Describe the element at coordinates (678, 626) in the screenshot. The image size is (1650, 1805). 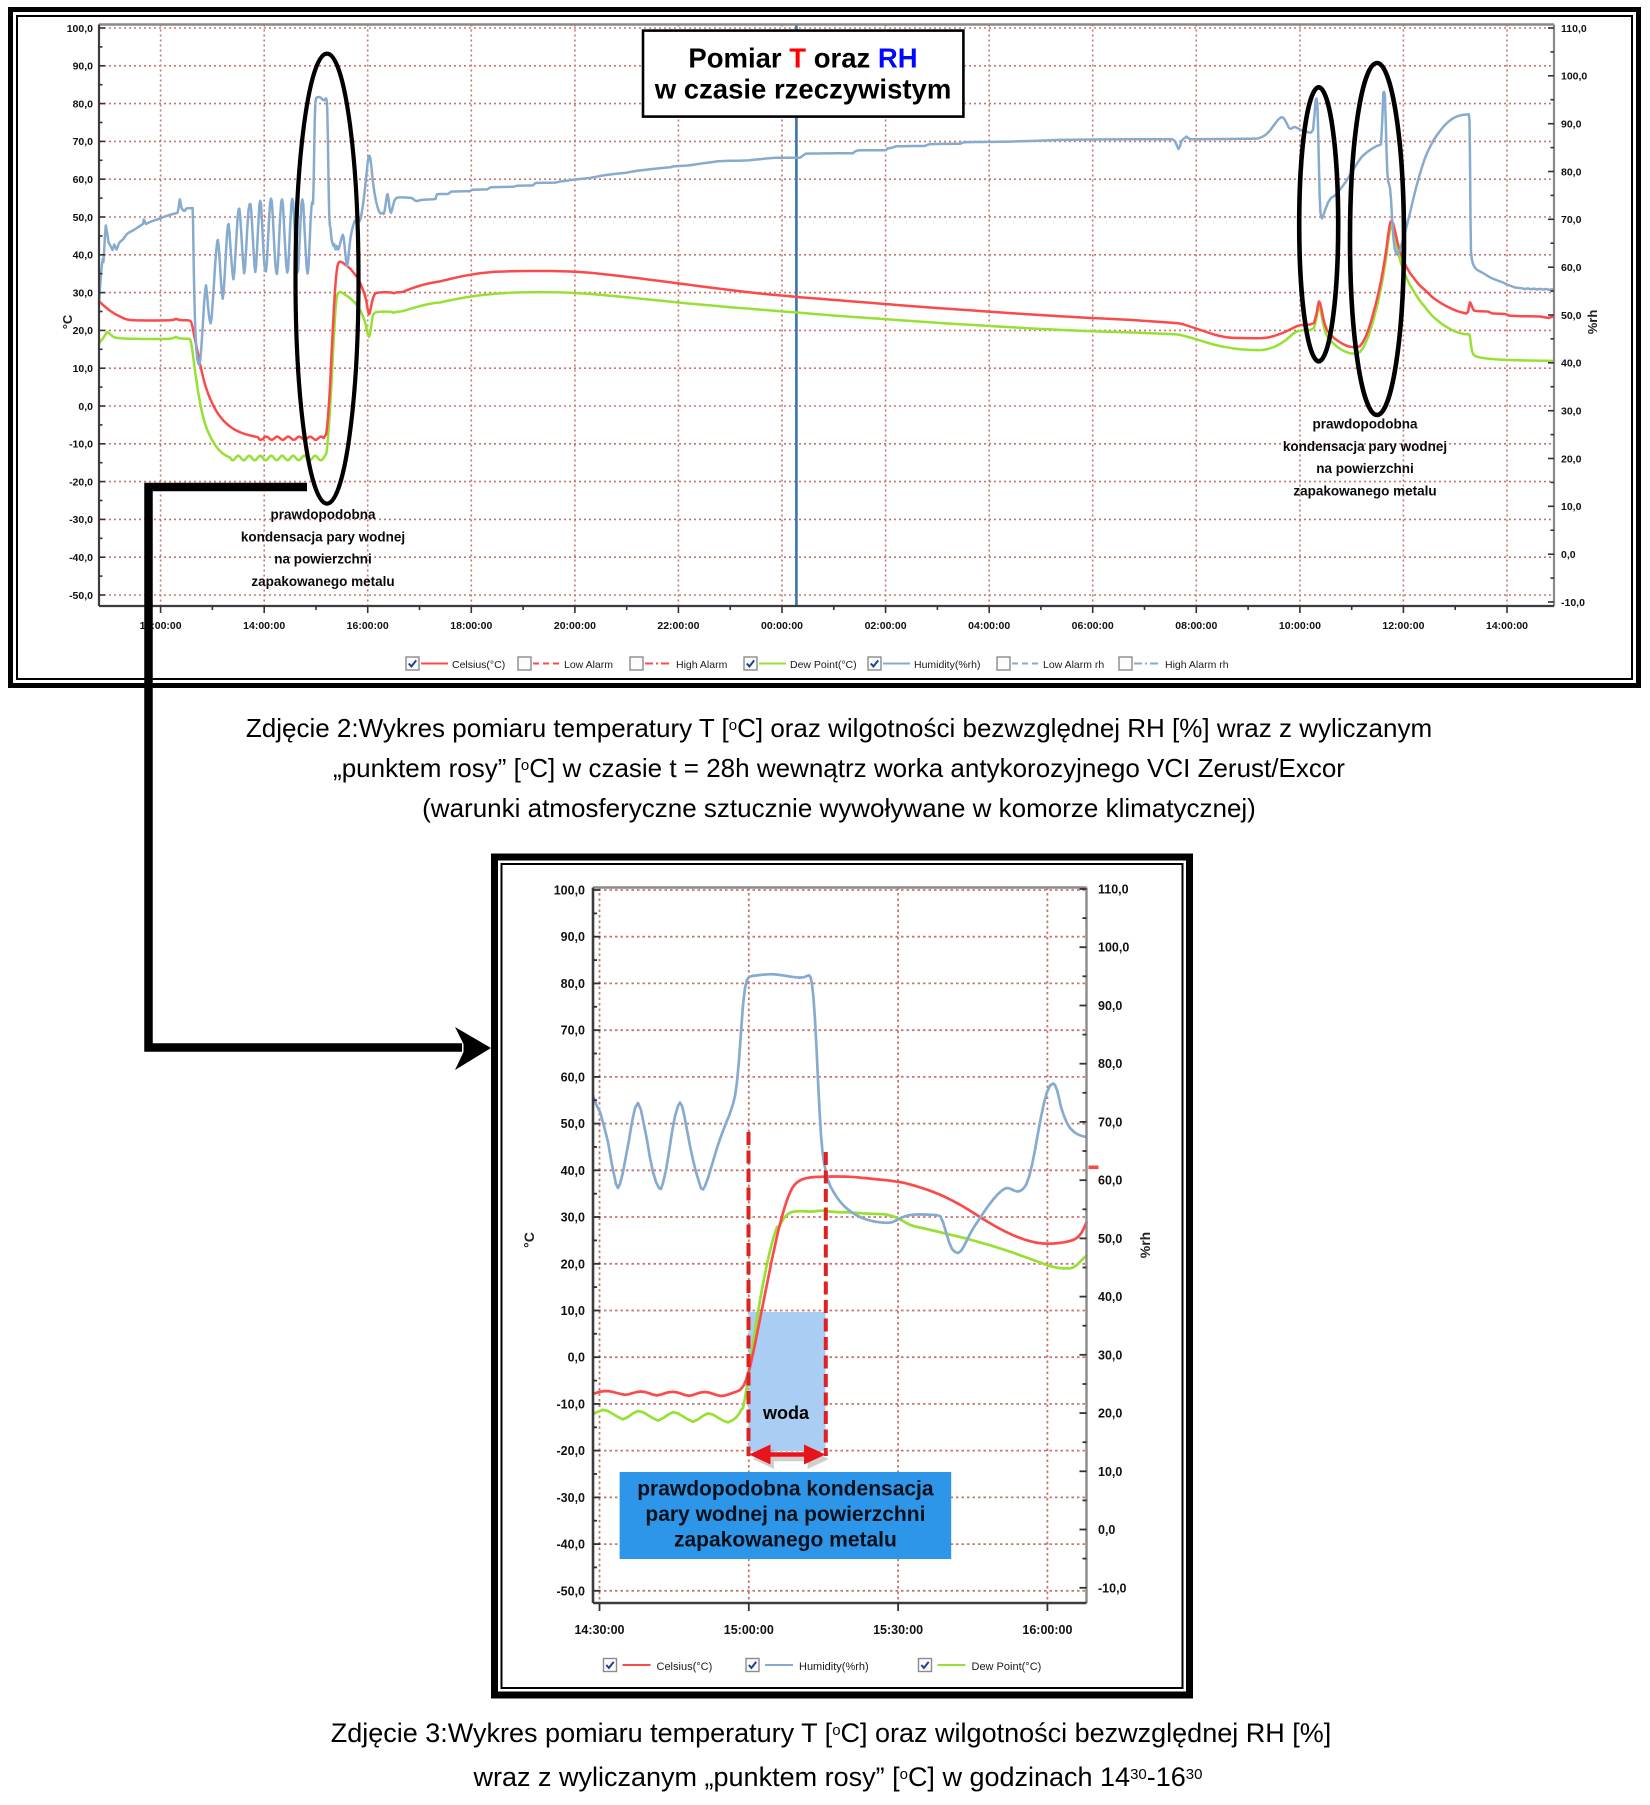
I see `svg-text: 22:00:00` at that location.